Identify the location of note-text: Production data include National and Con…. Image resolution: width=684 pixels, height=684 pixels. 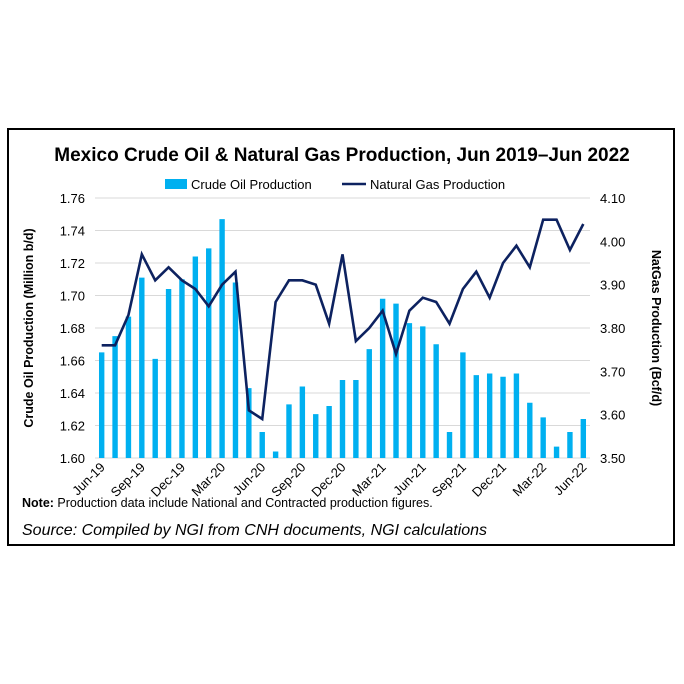
(243, 503).